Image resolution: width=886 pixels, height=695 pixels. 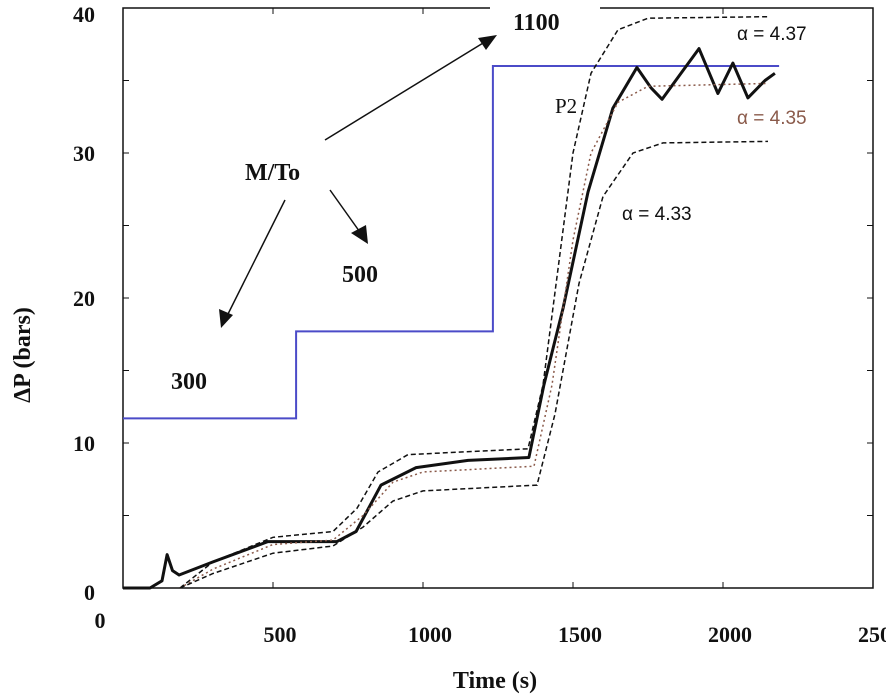 I want to click on x-axis-label: Time (s), so click(x=495, y=681).